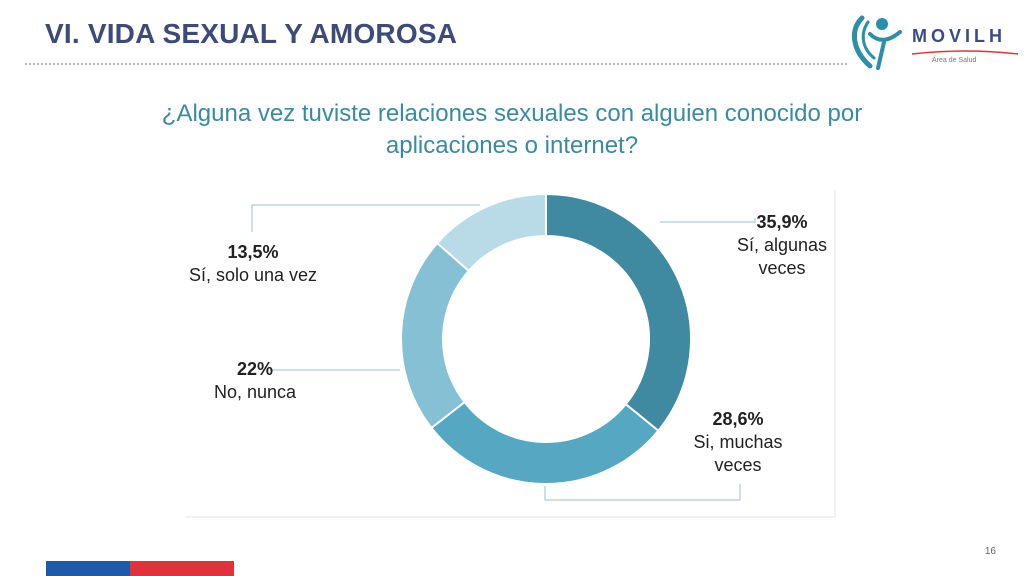 The width and height of the screenshot is (1024, 576). What do you see at coordinates (253, 264) in the screenshot?
I see `data-label-s4: 13,5% Sí, solo una vez` at bounding box center [253, 264].